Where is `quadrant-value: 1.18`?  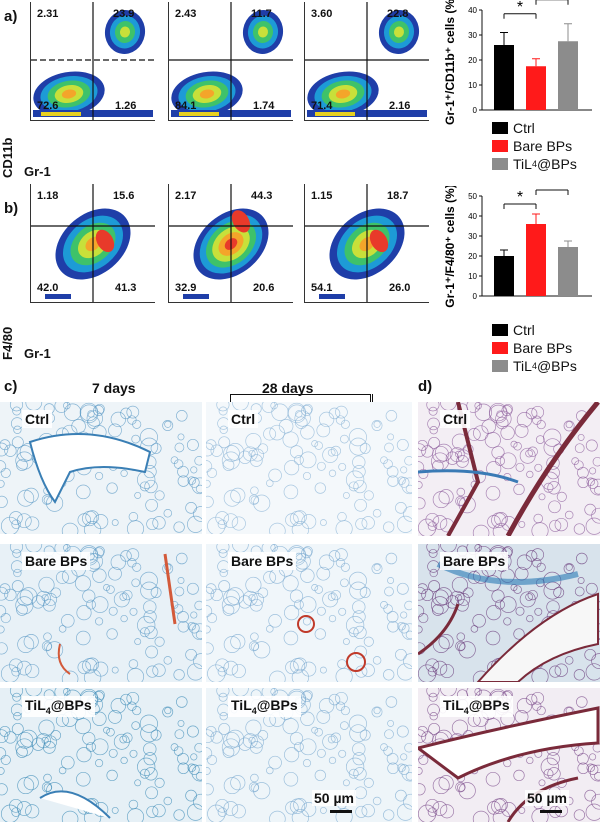 quadrant-value: 1.18 is located at coordinates (48, 196).